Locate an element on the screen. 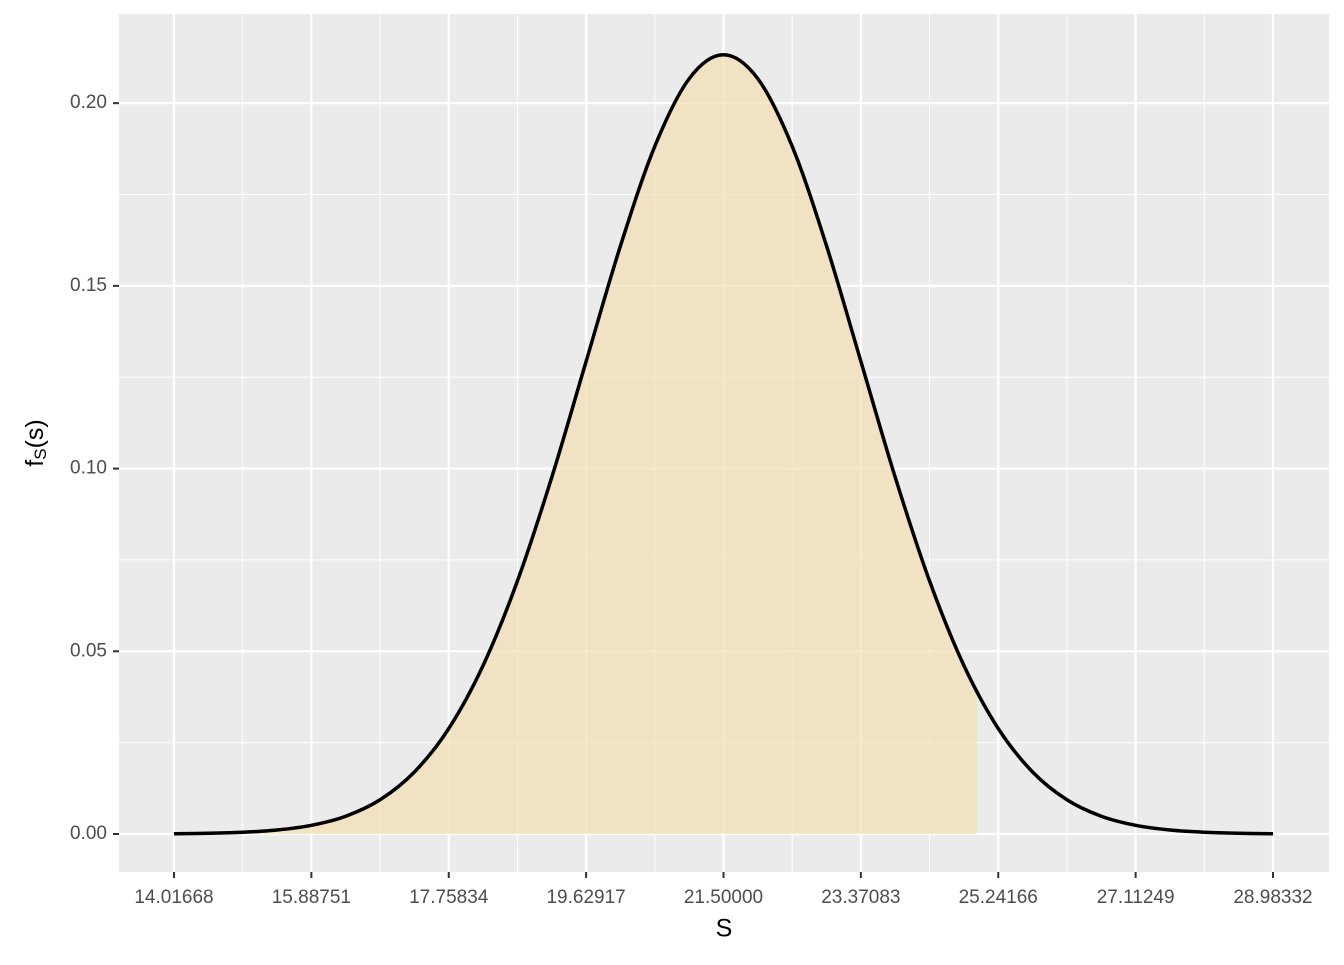 This screenshot has width=1344, height=965. x-tick-label: 14.01668 is located at coordinates (173, 897).